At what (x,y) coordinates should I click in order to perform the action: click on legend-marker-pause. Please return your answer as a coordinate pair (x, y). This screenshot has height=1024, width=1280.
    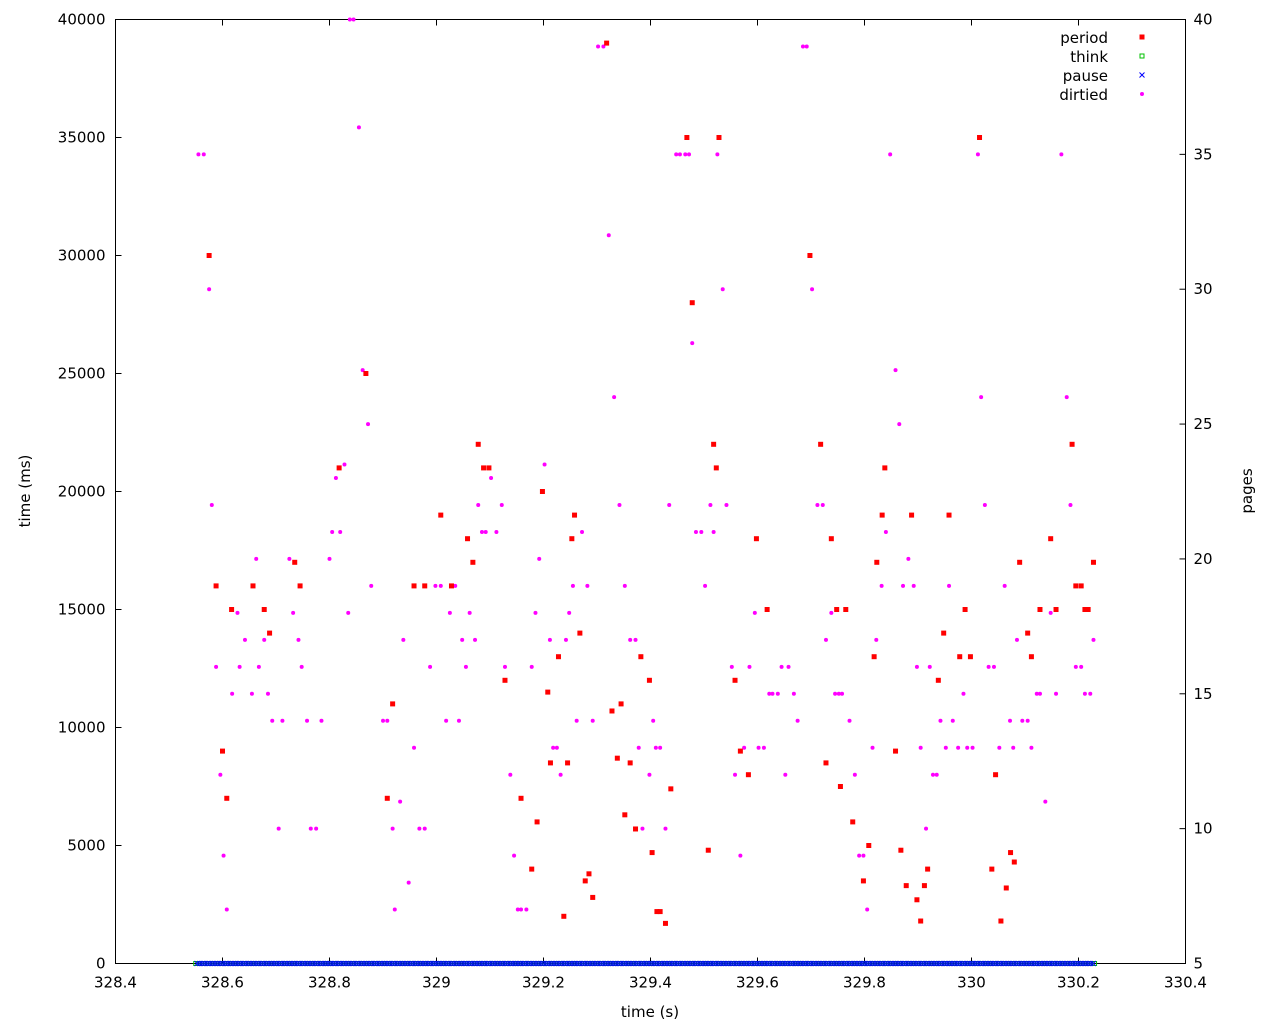
    Looking at the image, I should click on (1142, 75).